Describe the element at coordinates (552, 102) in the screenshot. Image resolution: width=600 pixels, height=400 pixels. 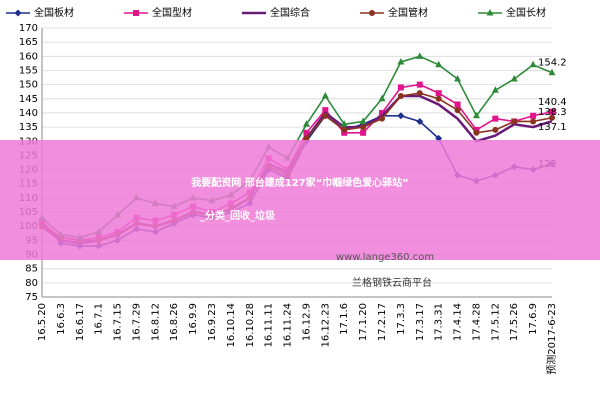
I see `data-label: 140.4` at that location.